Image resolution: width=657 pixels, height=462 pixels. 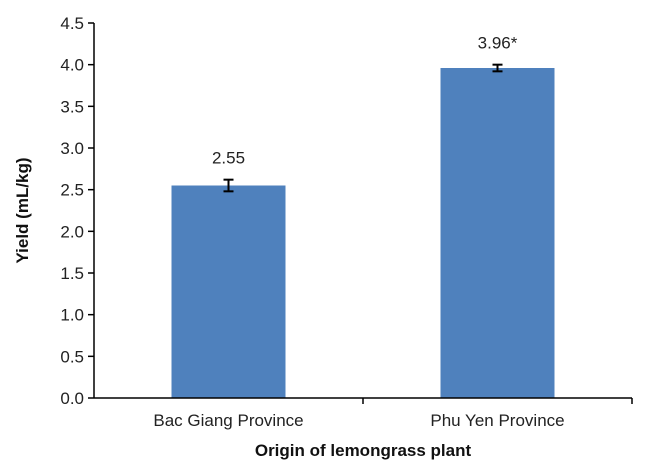 I want to click on x-tick-label: Phu Yen Province, so click(x=497, y=420).